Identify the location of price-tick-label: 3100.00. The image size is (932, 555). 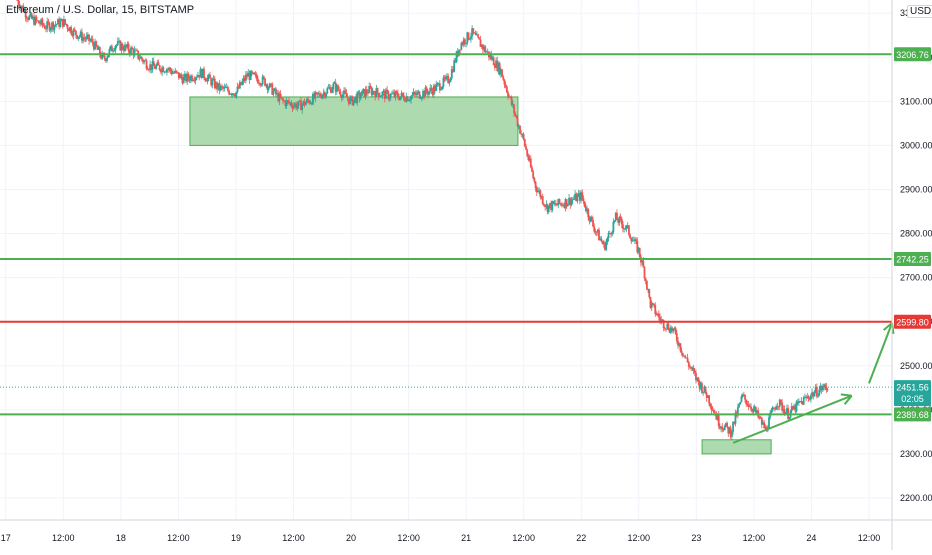
(916, 101).